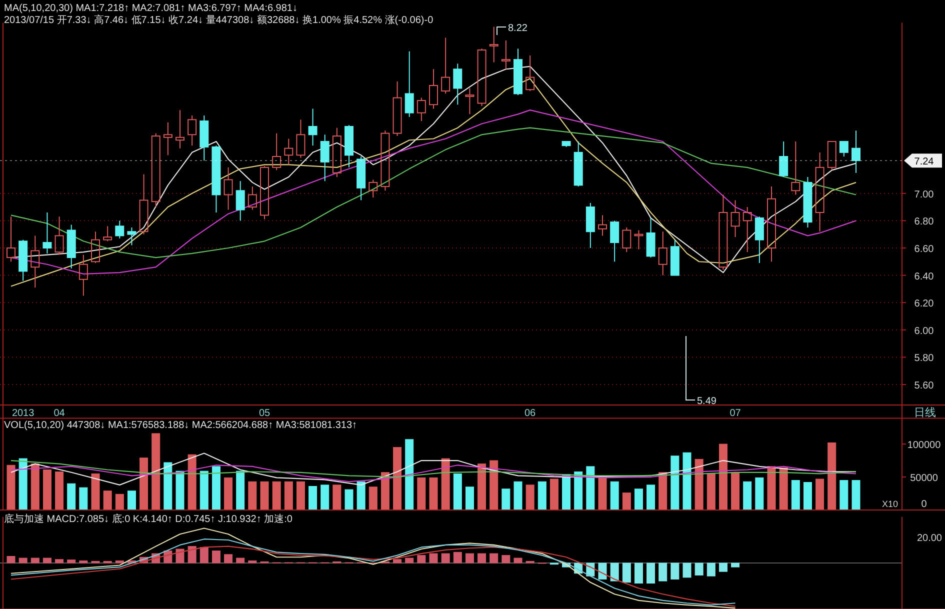 This screenshot has width=945, height=609. Describe the element at coordinates (23, 413) in the screenshot. I see `x-tick-label: 2013` at that location.